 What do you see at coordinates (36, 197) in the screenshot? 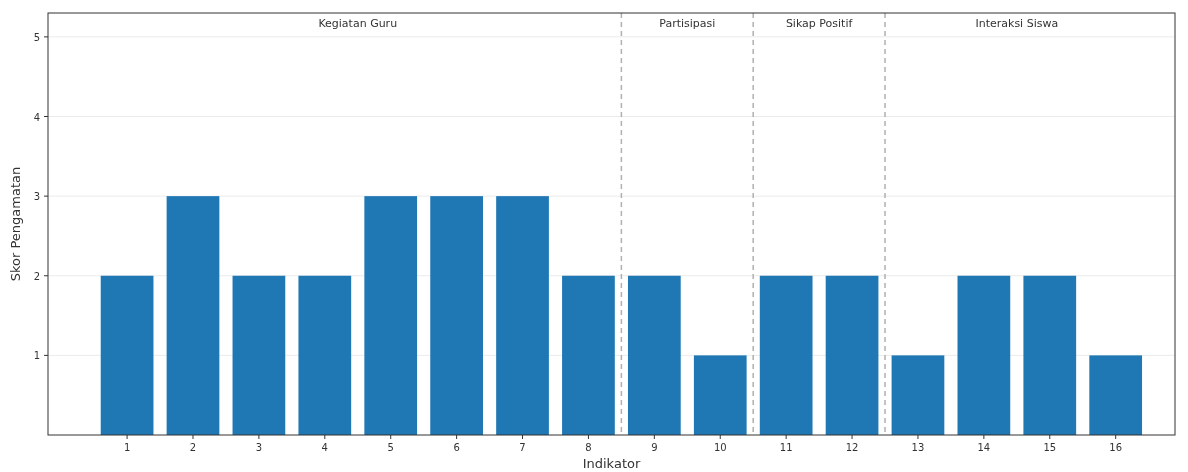
I see `y-tick-label: 3` at bounding box center [36, 197].